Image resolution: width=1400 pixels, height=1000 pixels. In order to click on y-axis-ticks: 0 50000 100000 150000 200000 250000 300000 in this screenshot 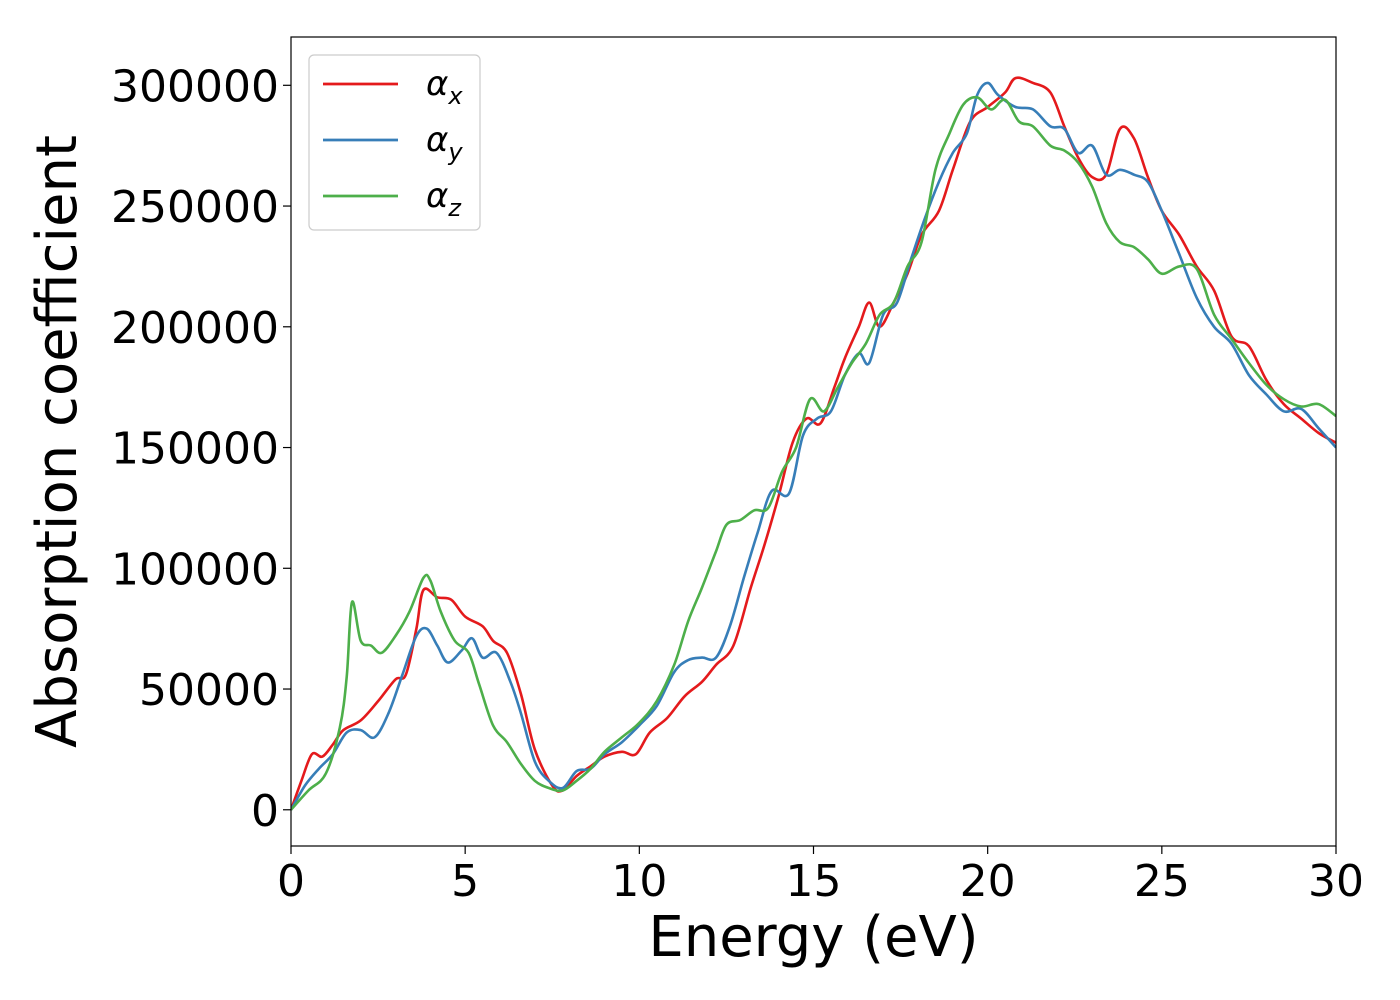, I will do `click(201, 449)`.